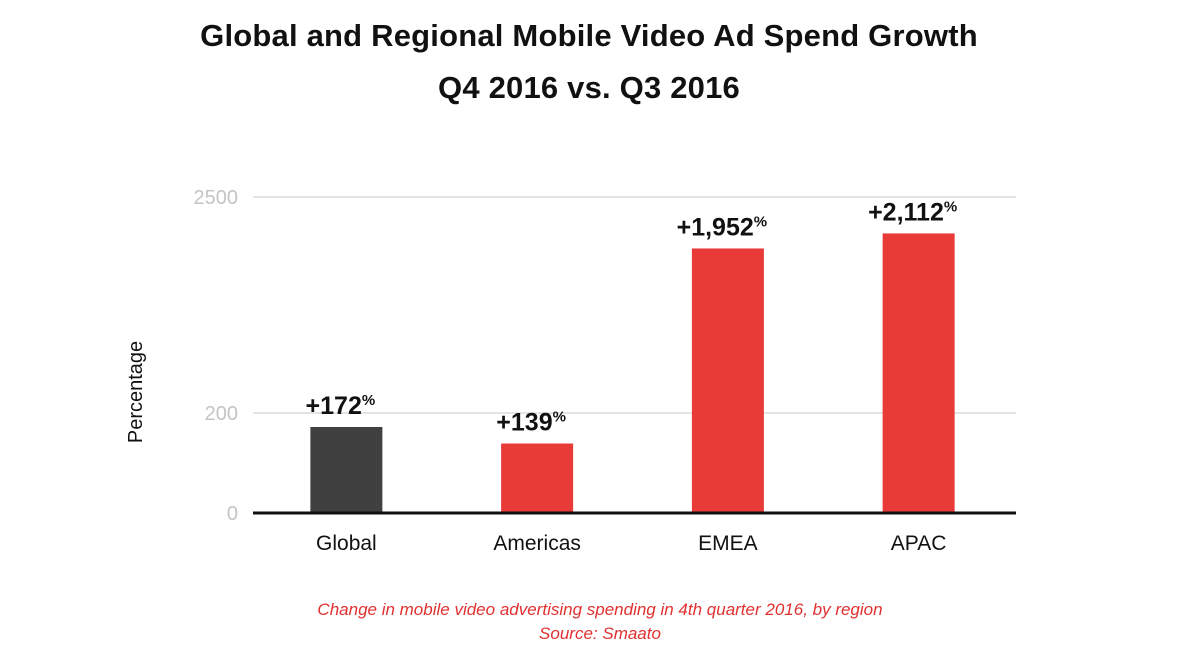 The height and width of the screenshot is (668, 1178). I want to click on chart-subtitle: Q4 2016 vs. Q3 2016, so click(589, 87).